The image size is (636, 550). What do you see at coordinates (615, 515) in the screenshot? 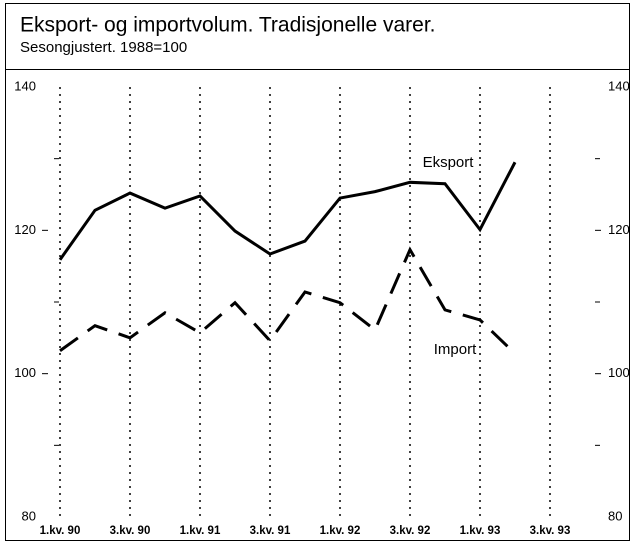
I see `y2-tick-label: 80` at bounding box center [615, 515].